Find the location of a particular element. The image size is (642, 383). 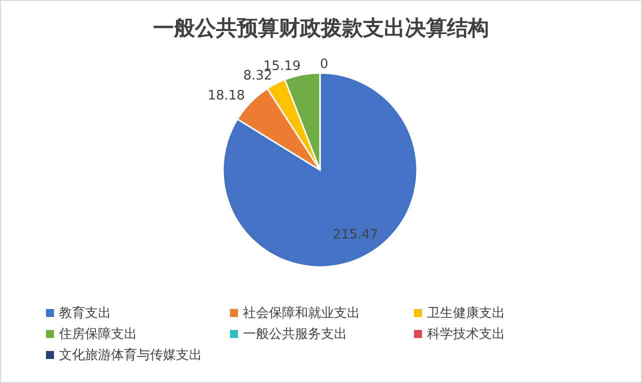

legend-label: 住房保障支出 is located at coordinates (97, 334).